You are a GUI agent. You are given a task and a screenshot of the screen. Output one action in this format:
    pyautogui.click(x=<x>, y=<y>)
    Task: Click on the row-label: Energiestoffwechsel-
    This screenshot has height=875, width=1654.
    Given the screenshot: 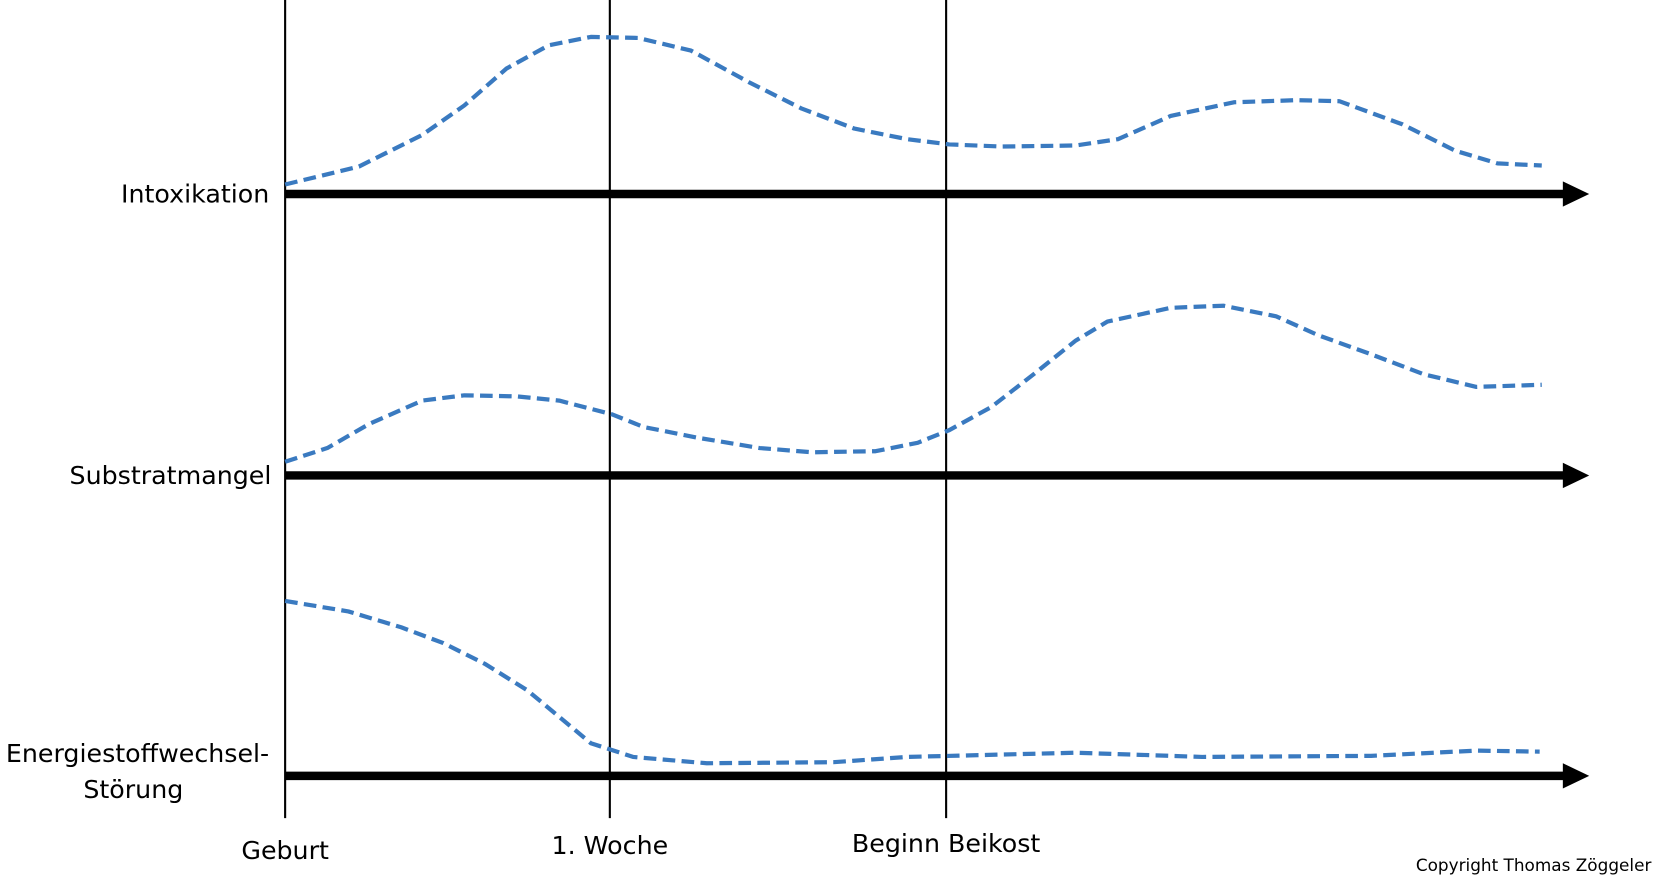 What is the action you would take?
    pyautogui.click(x=137, y=753)
    